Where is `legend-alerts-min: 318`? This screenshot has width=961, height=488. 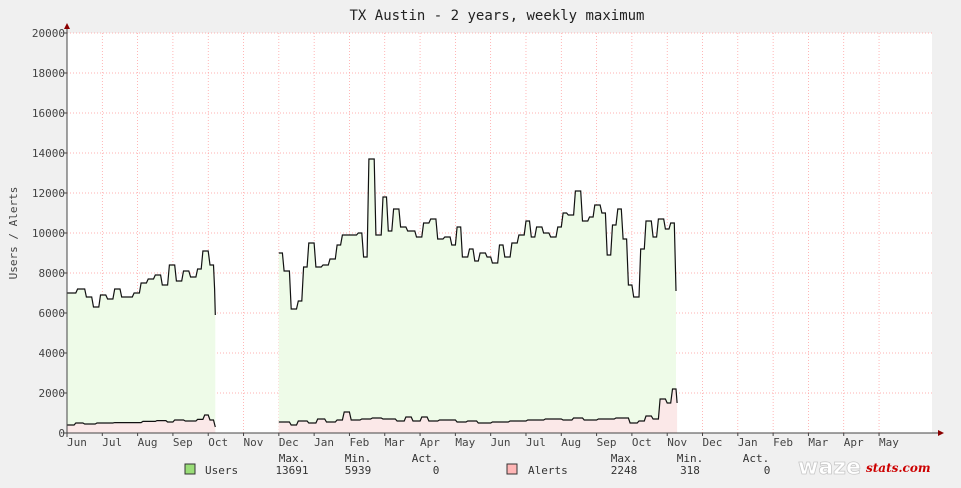 legend-alerts-min: 318 is located at coordinates (690, 470).